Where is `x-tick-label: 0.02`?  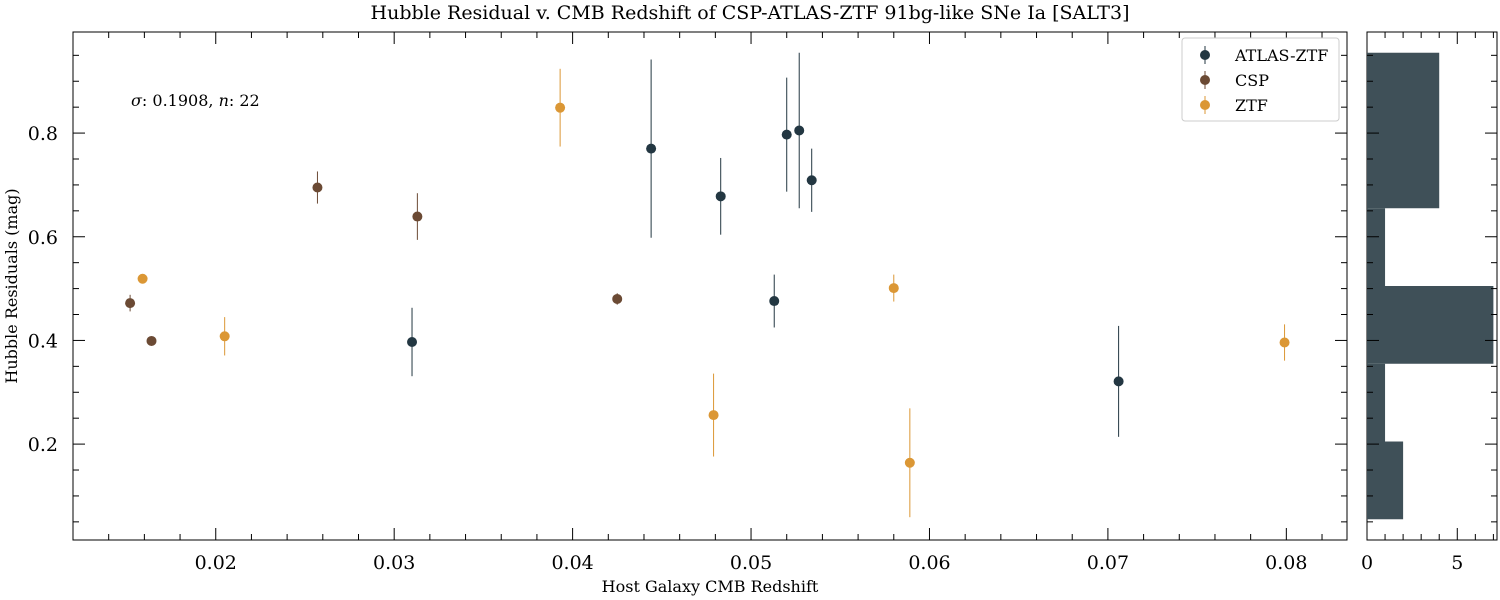 x-tick-label: 0.02 is located at coordinates (216, 563).